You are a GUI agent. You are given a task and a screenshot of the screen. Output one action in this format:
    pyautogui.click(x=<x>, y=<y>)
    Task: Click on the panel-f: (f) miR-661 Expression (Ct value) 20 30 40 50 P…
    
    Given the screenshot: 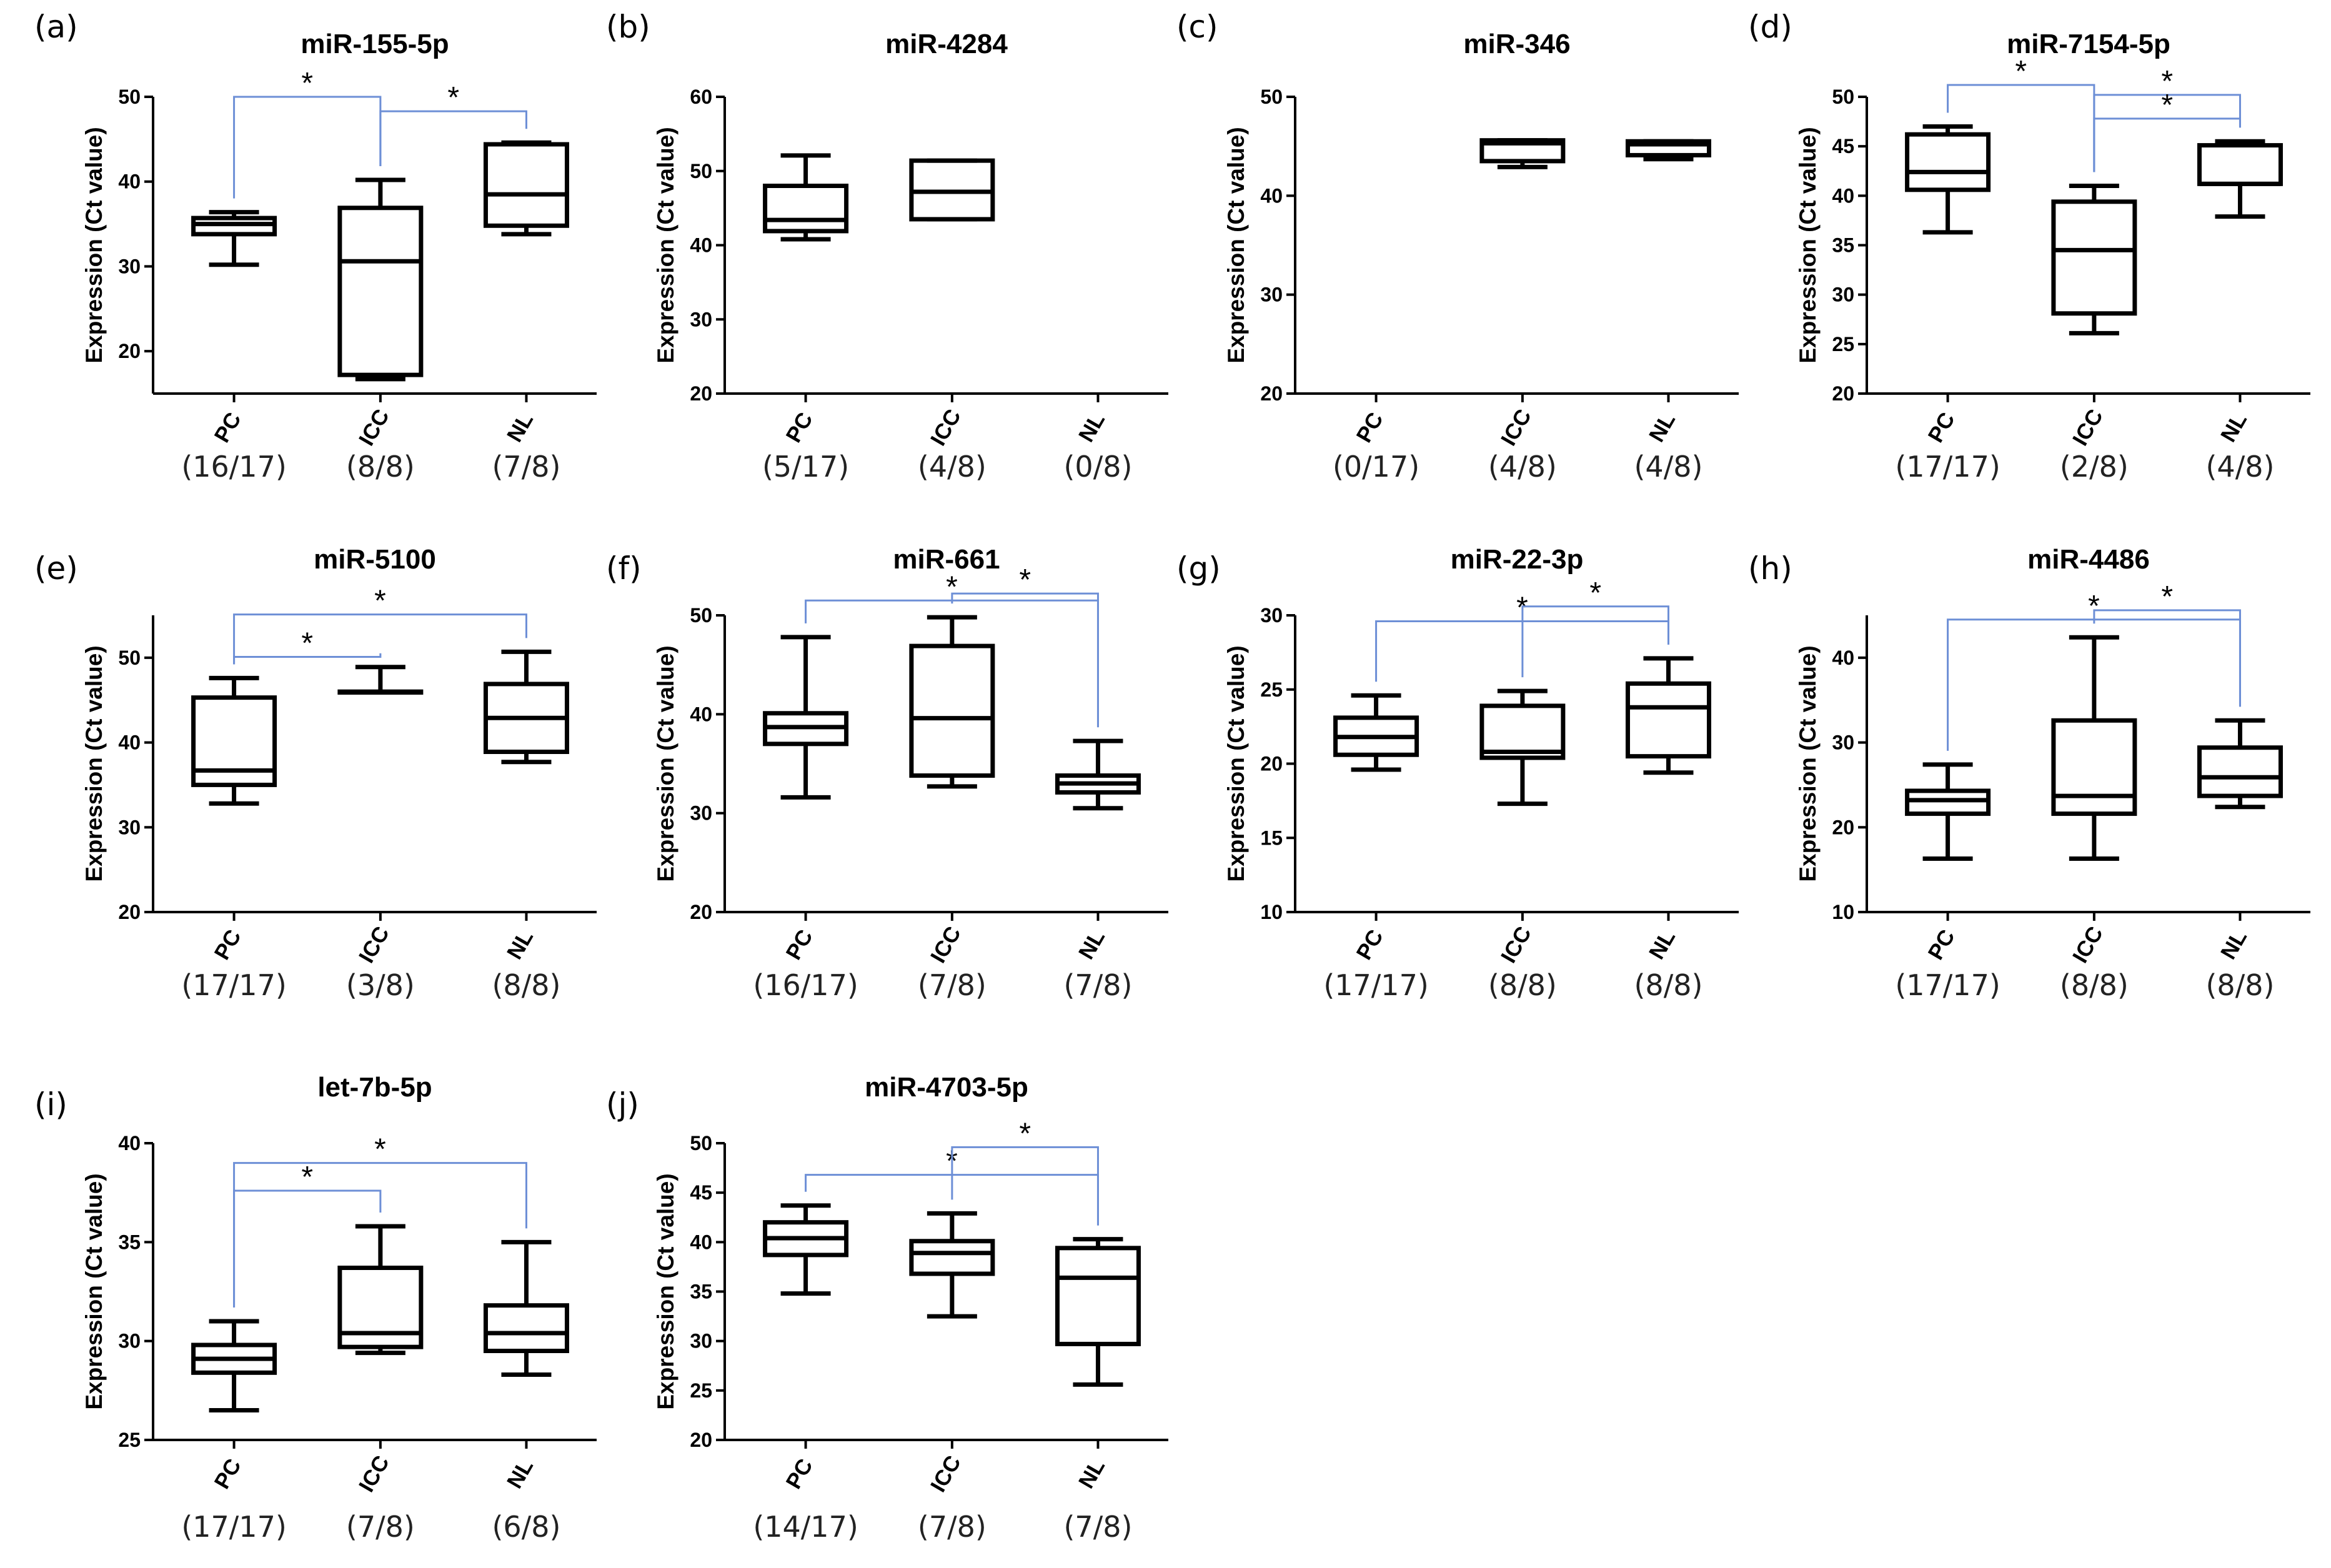 What is the action you would take?
    pyautogui.click(x=887, y=773)
    